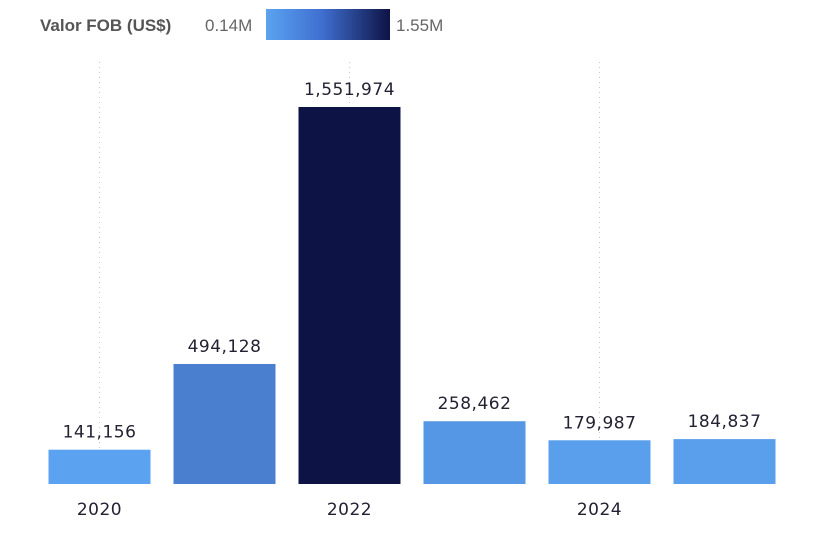 The height and width of the screenshot is (536, 825). I want to click on bar-2023, so click(474, 452).